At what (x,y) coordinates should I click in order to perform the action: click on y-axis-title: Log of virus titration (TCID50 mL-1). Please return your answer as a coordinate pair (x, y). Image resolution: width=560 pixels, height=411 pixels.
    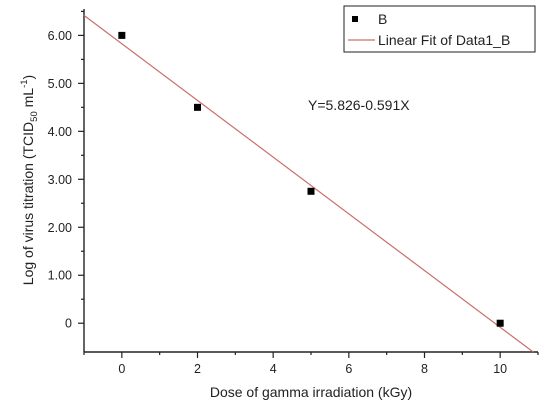
    Looking at the image, I should click on (29, 180).